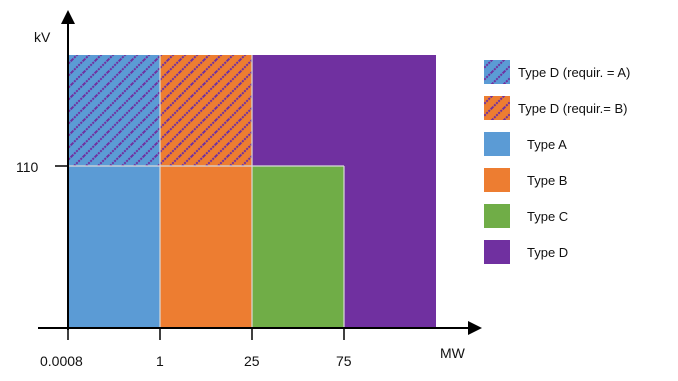 The width and height of the screenshot is (678, 381). What do you see at coordinates (497, 108) in the screenshot?
I see `legend-swatch-type-d-requir-b` at bounding box center [497, 108].